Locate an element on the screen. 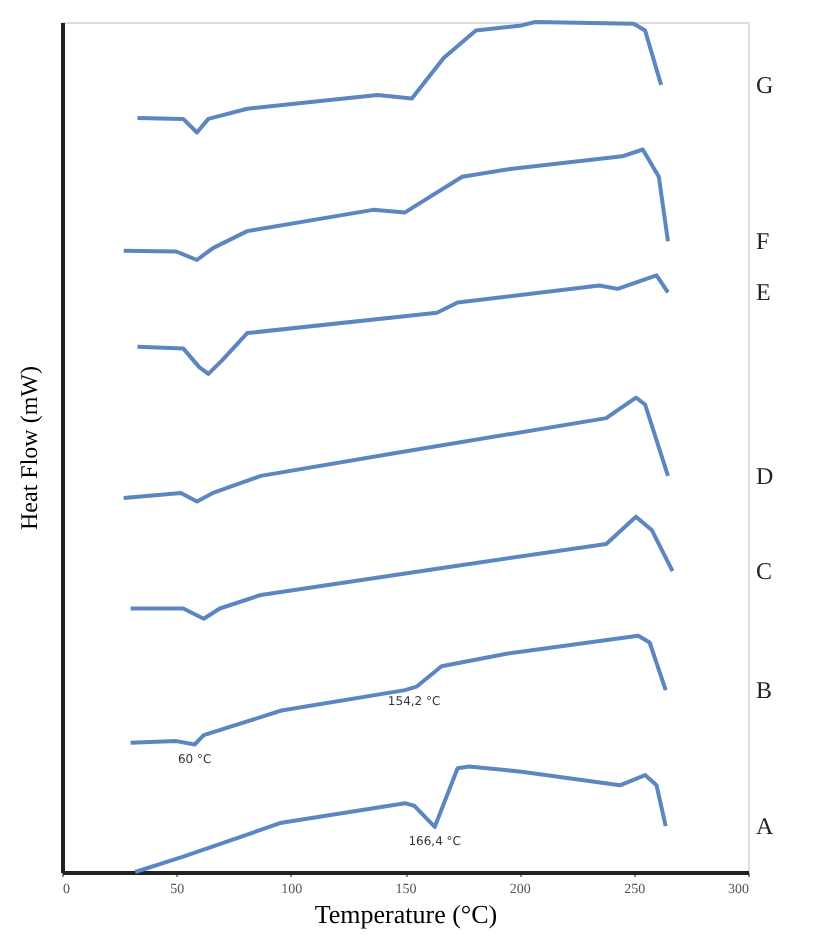 This screenshot has width=818, height=944. y-axis-title: Heat Flow (mW) is located at coordinates (29, 448).